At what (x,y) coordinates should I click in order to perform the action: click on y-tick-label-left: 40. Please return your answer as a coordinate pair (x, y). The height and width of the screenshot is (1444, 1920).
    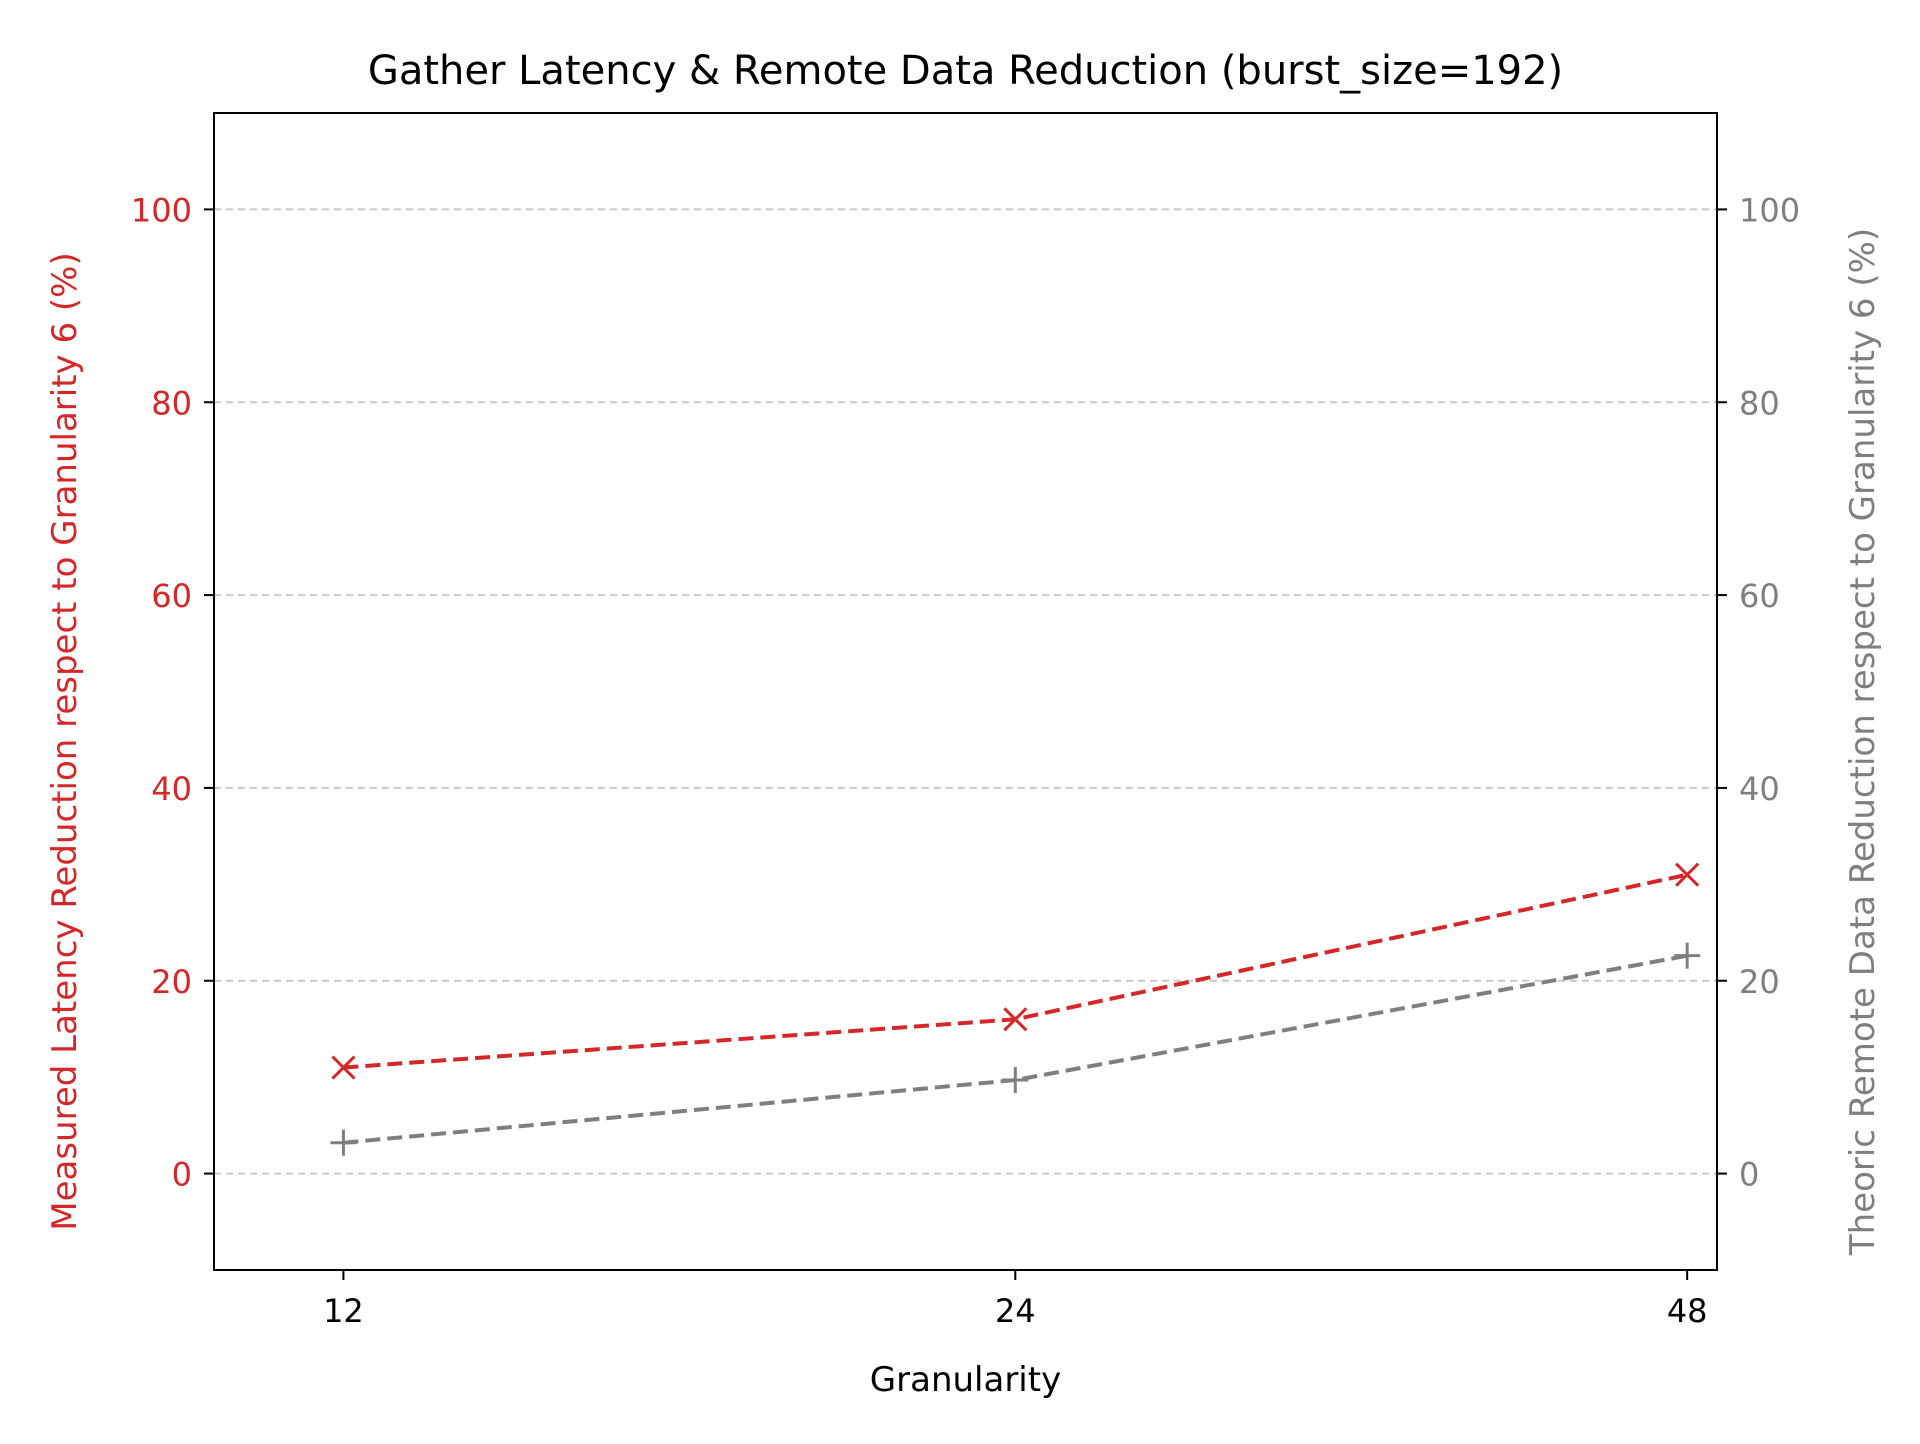
    Looking at the image, I should click on (171, 789).